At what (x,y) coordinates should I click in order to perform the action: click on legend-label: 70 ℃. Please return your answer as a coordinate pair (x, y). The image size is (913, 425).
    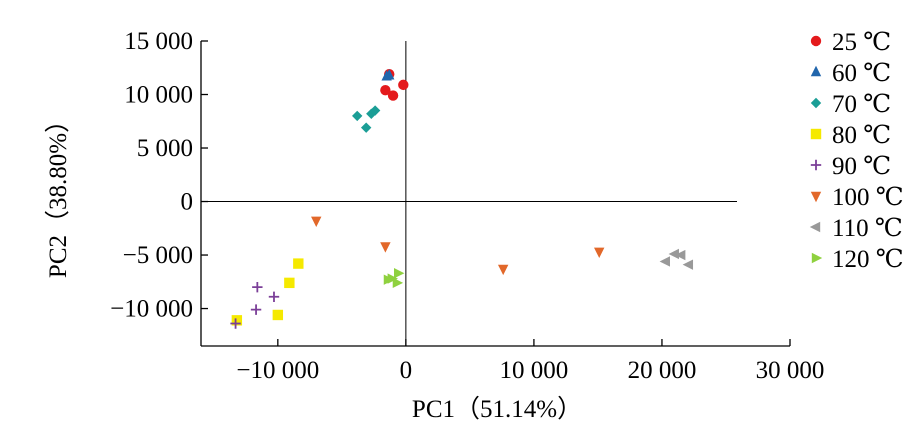
    Looking at the image, I should click on (861, 104).